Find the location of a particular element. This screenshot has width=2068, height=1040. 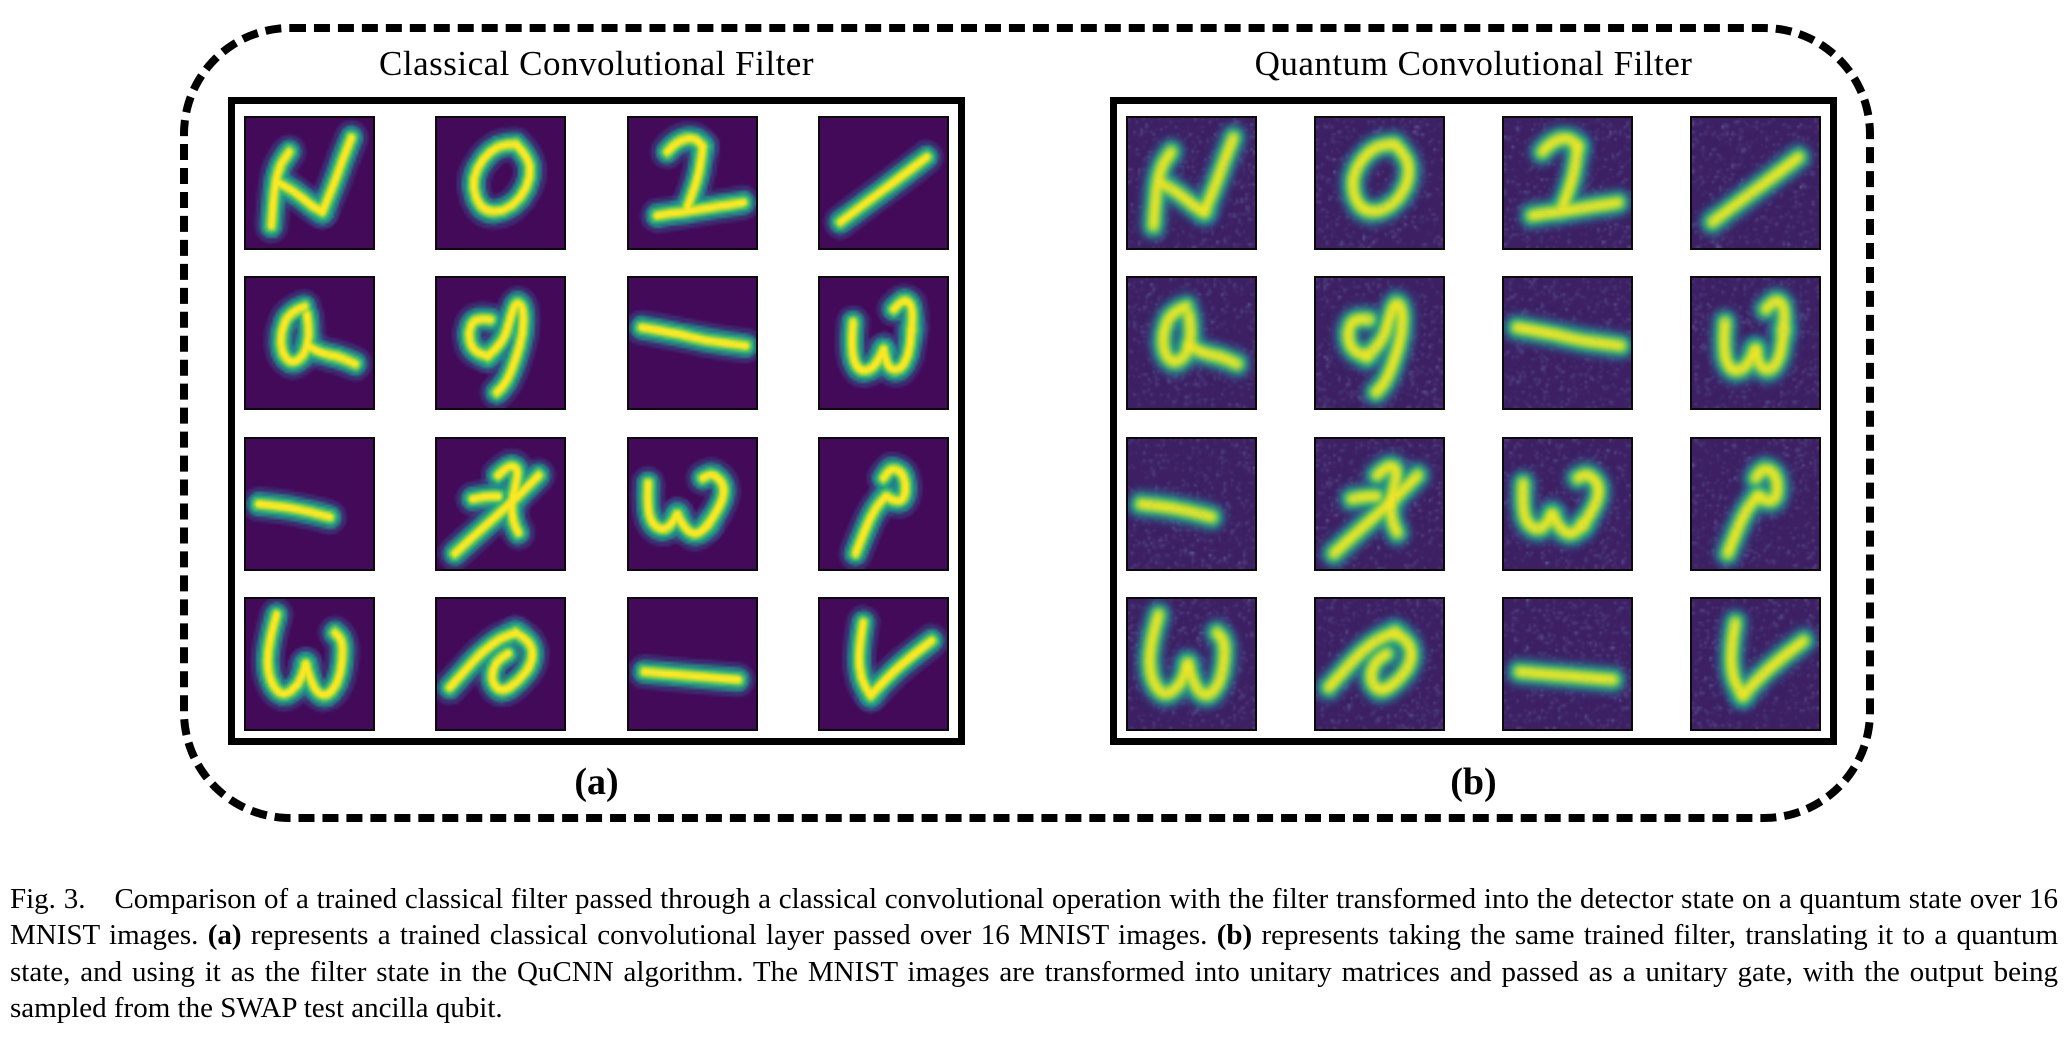

caption-bold-label: (a) is located at coordinates (224, 935).